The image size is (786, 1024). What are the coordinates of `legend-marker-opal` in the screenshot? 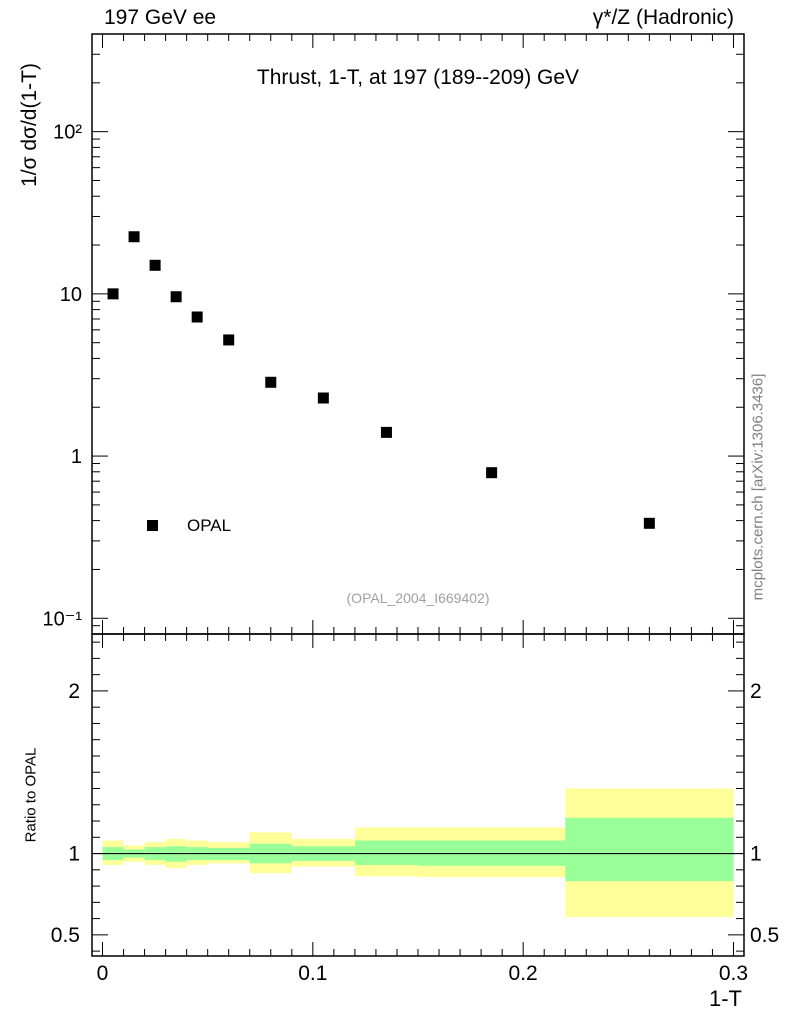 It's located at (152, 525).